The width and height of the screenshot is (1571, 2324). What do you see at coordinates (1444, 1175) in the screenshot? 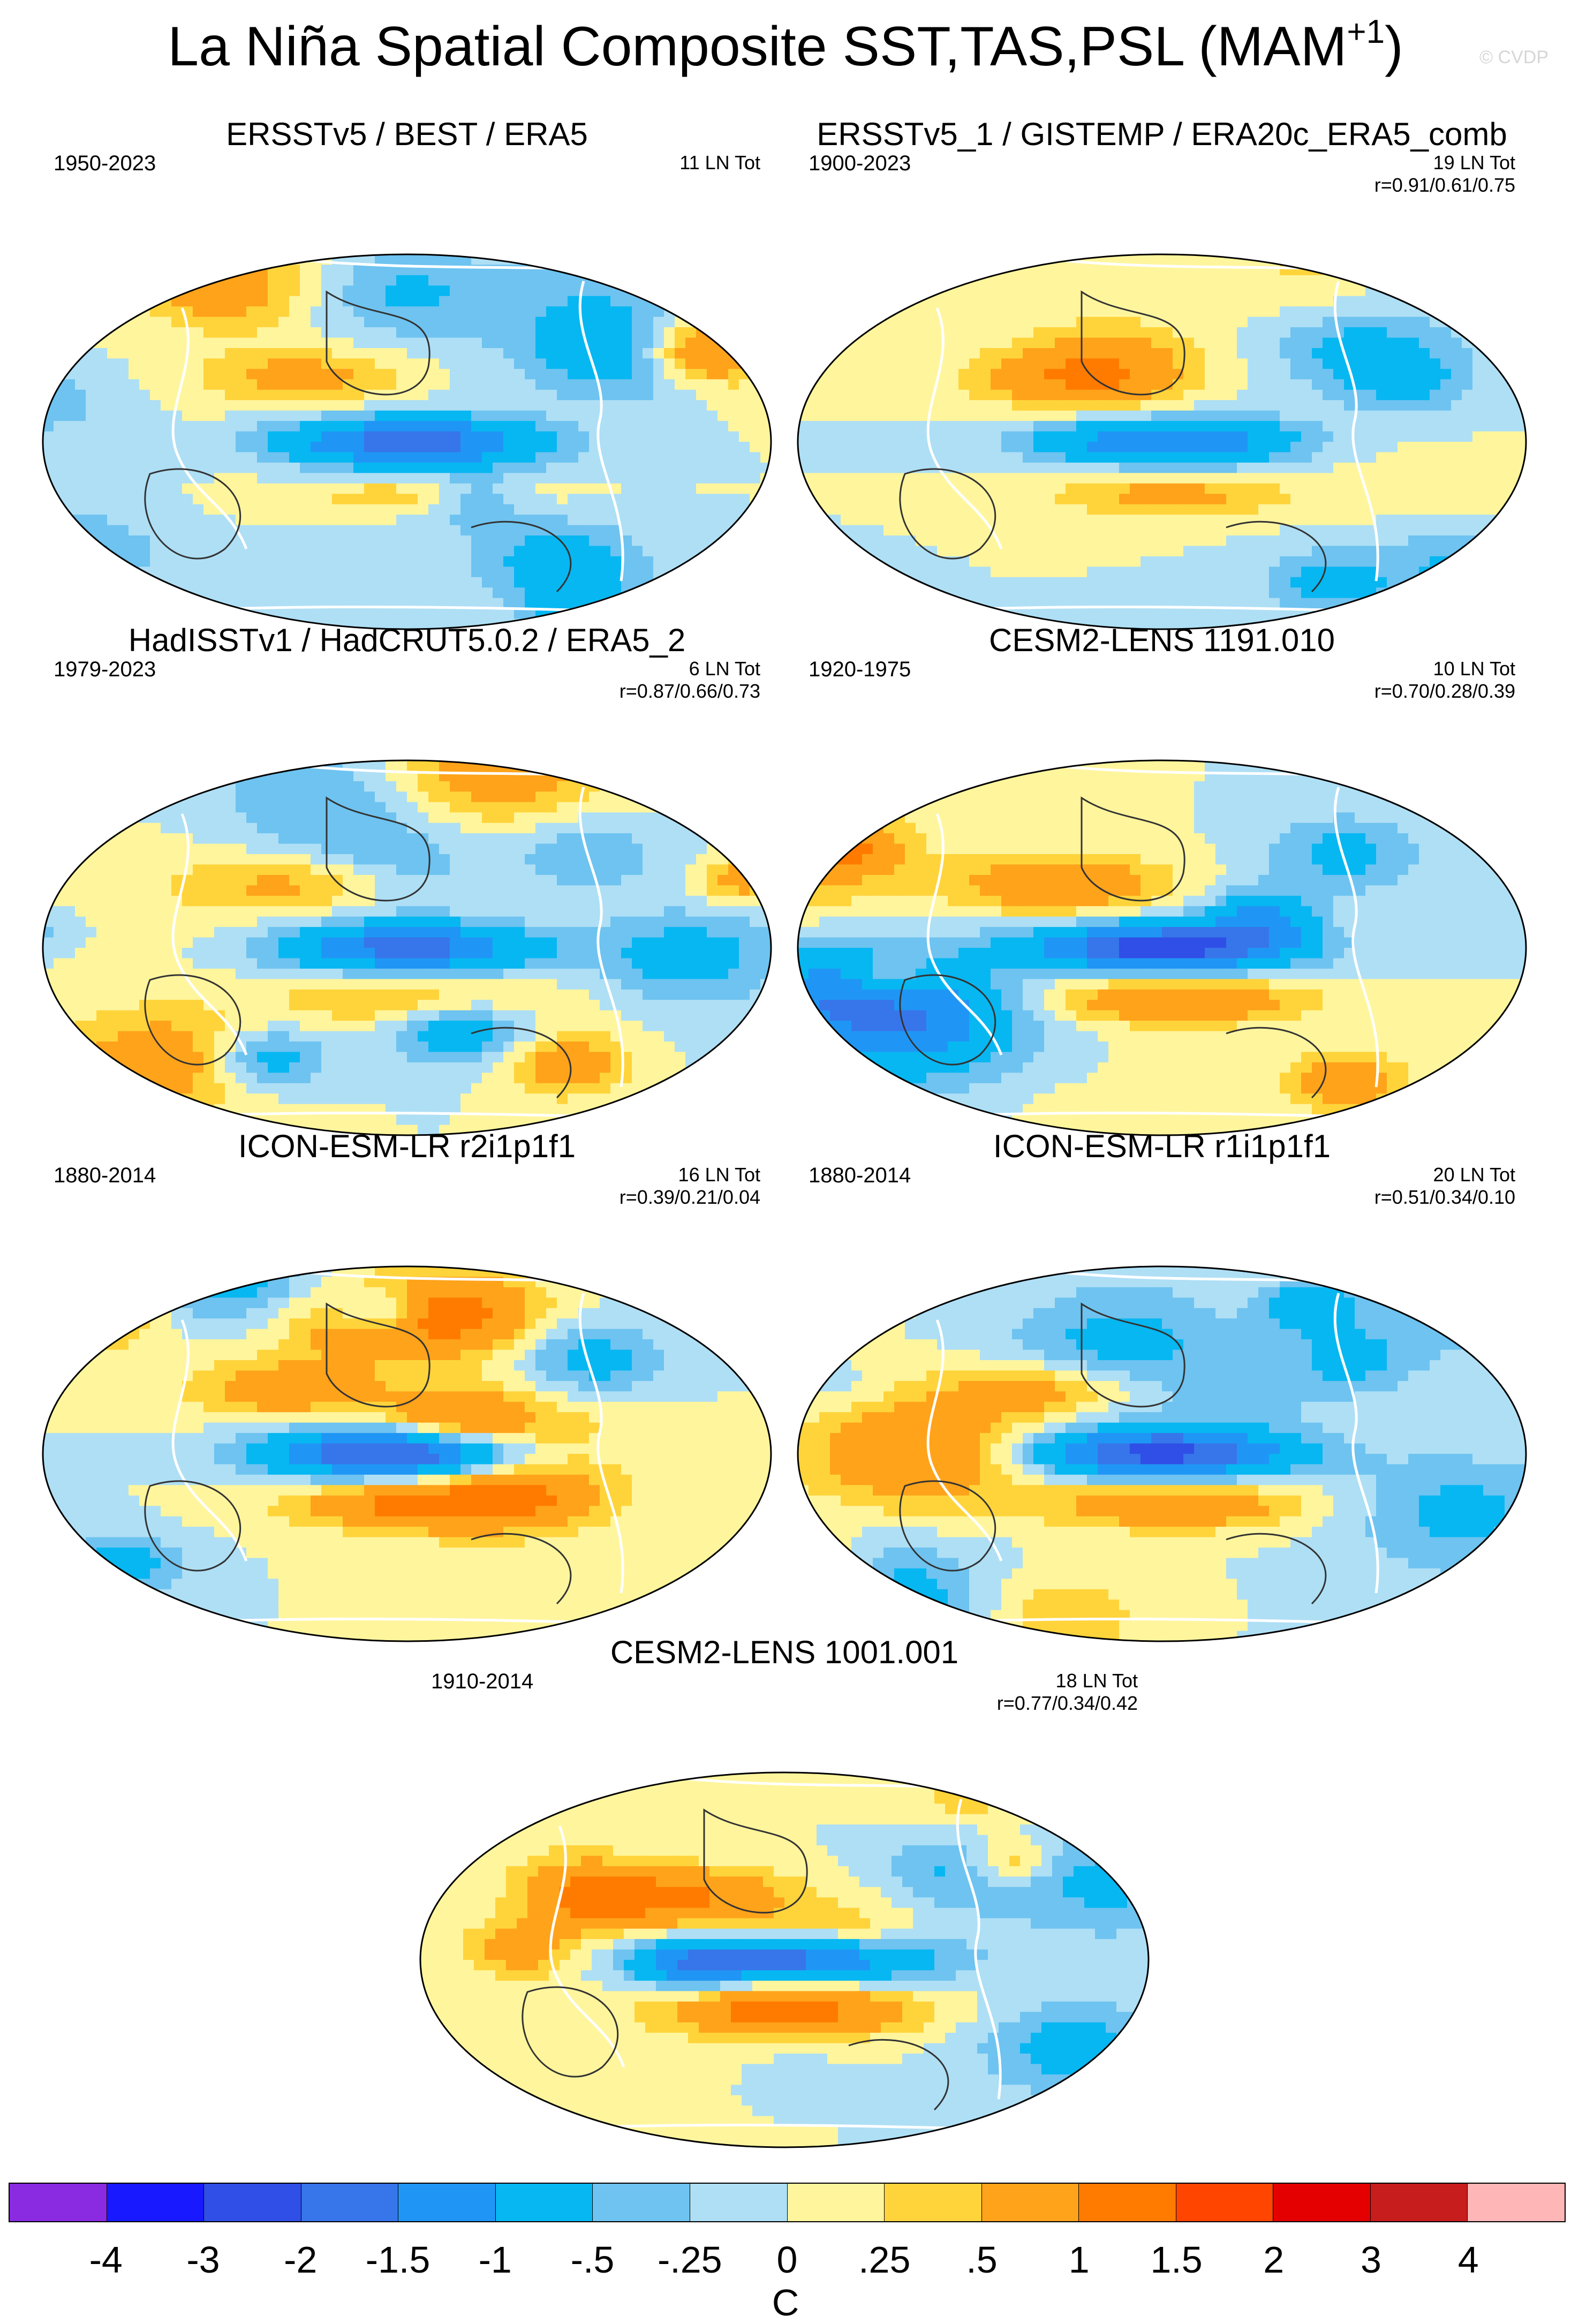
I see `event-count: 20 LN Tot` at bounding box center [1444, 1175].